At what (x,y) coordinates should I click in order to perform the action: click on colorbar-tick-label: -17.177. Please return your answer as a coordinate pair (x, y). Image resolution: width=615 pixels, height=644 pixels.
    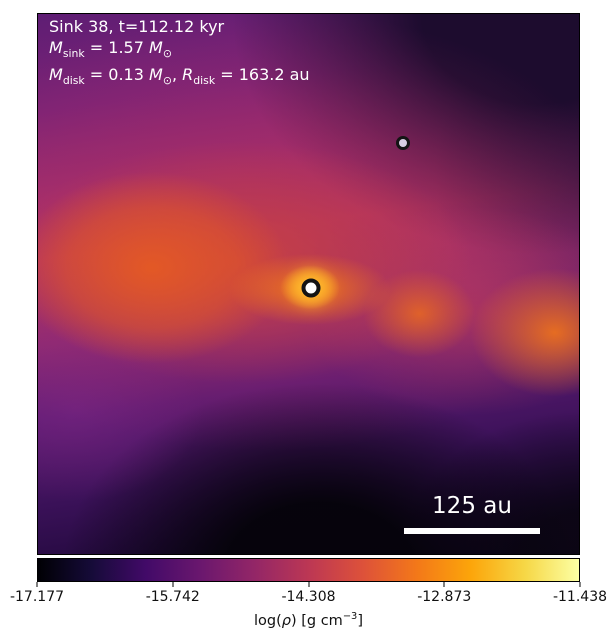
    Looking at the image, I should click on (37, 597).